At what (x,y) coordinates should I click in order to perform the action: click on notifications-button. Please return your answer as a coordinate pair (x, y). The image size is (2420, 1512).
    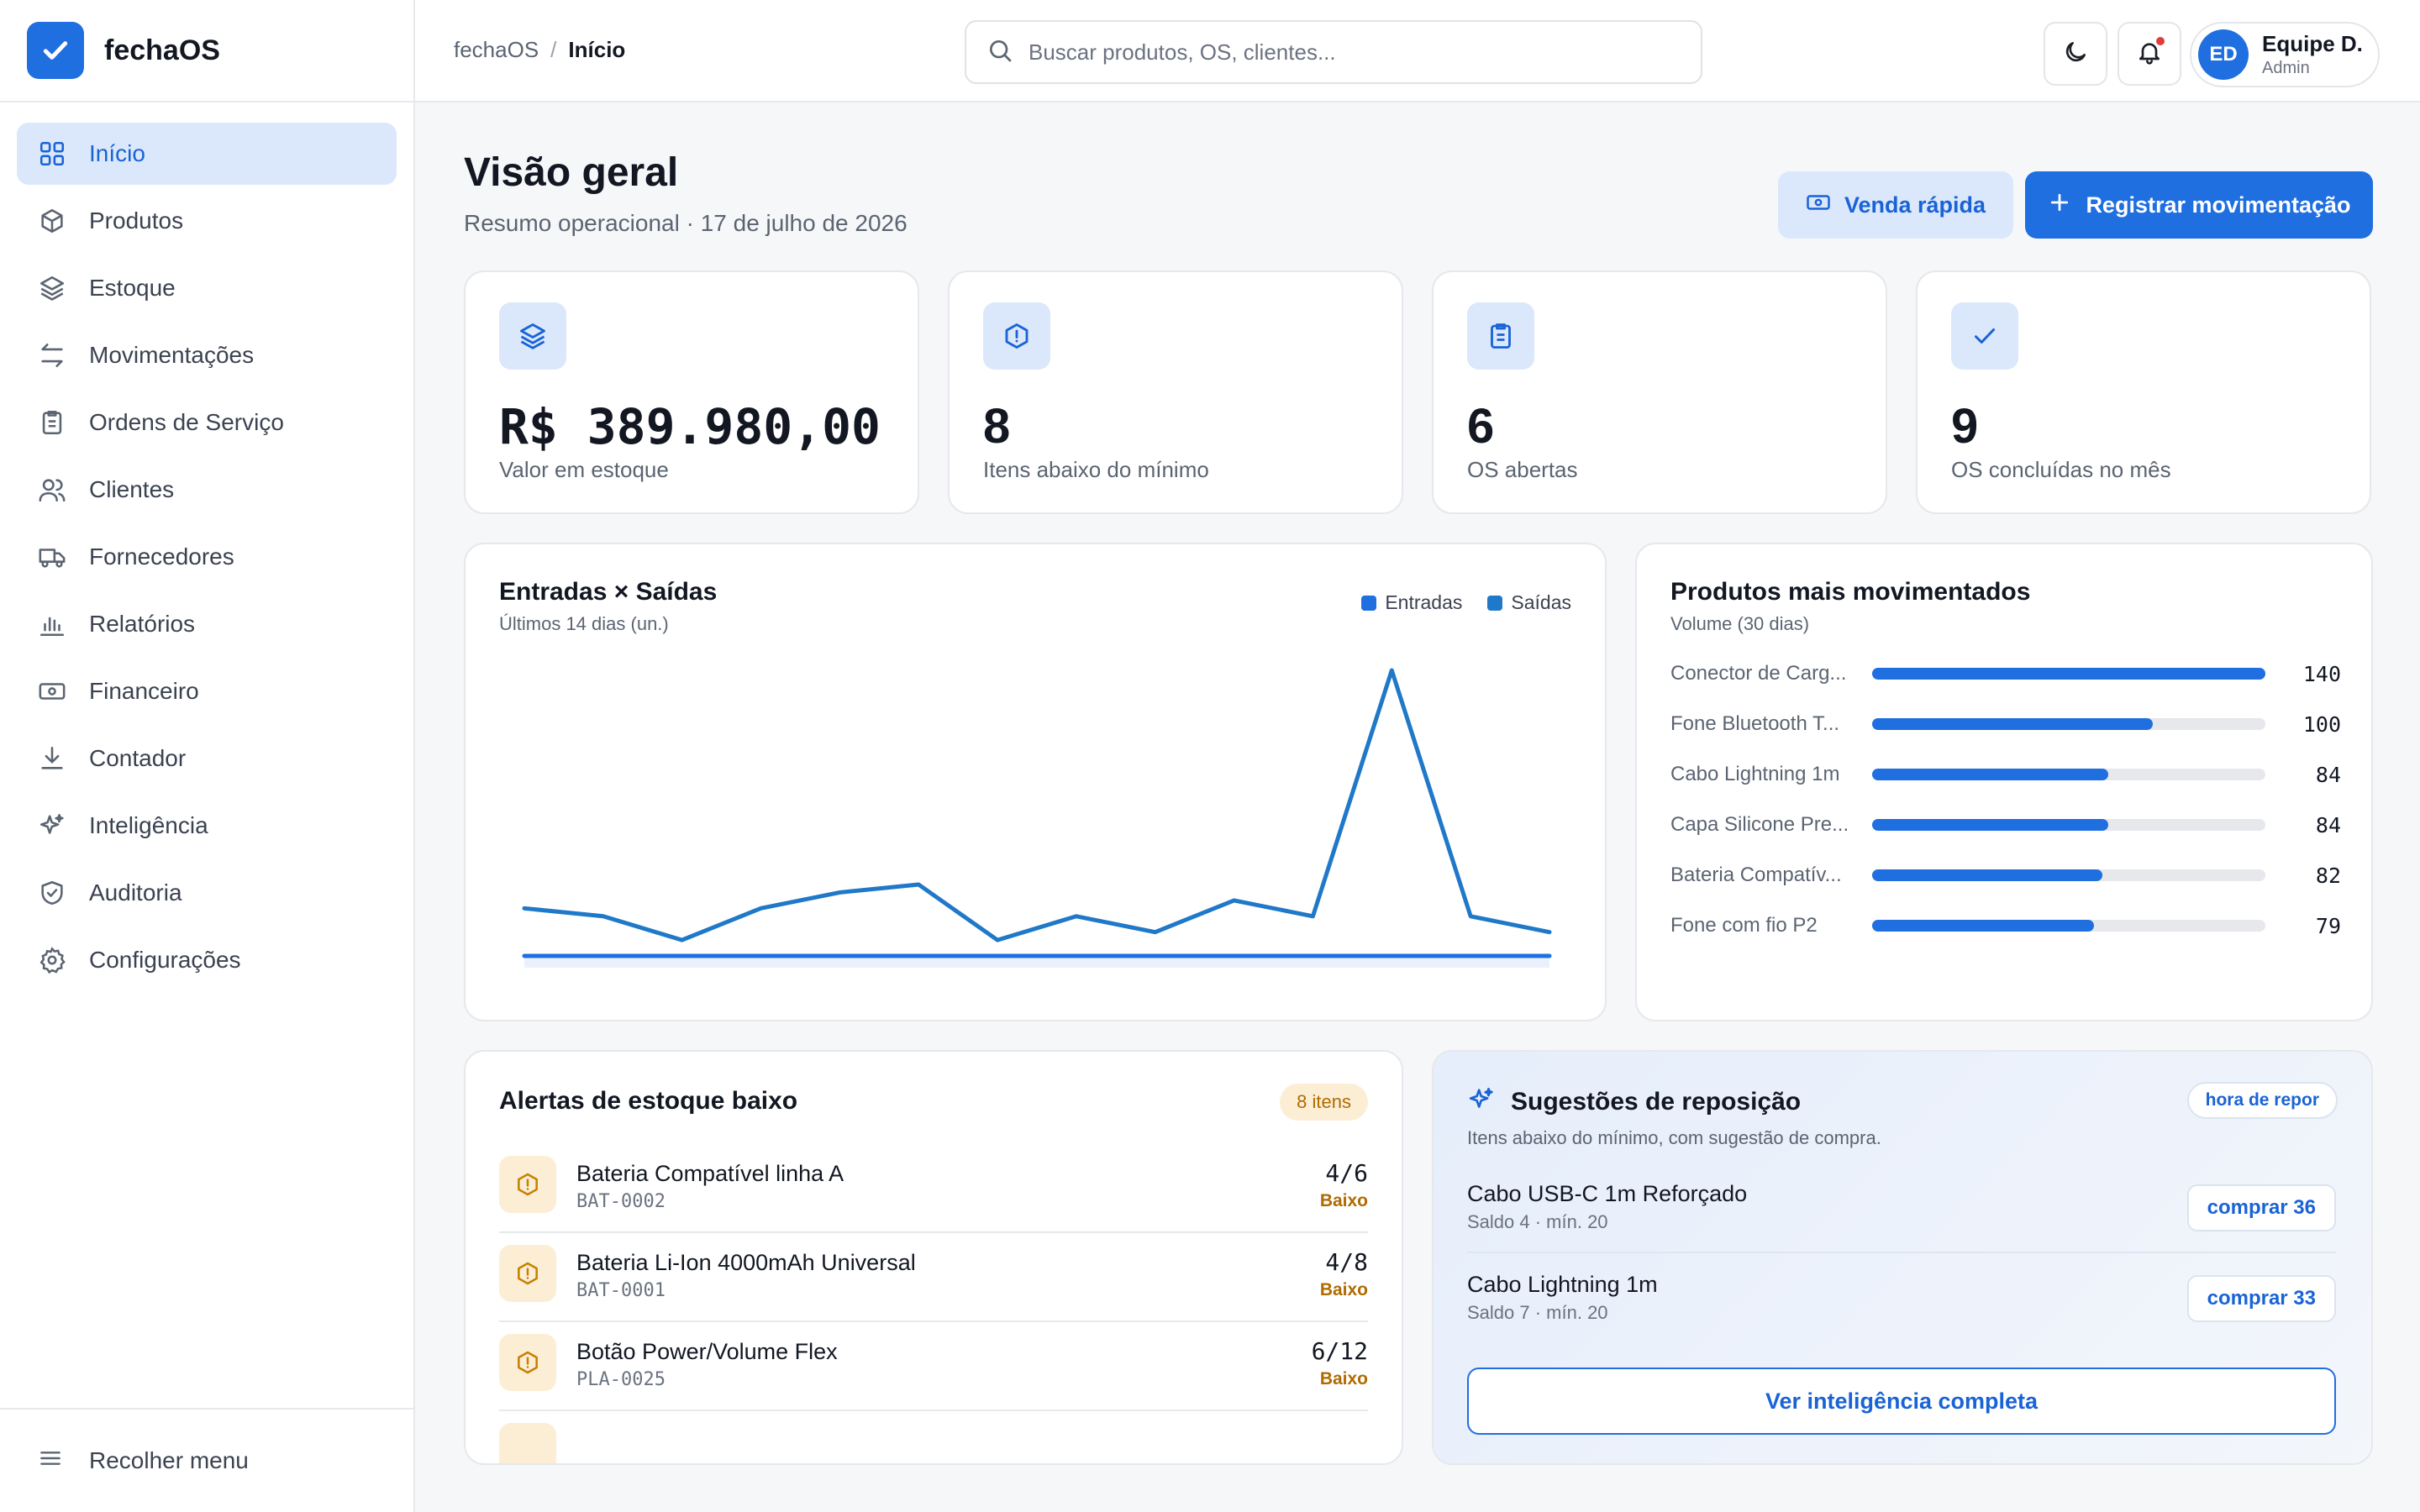
    Looking at the image, I should click on (2149, 54).